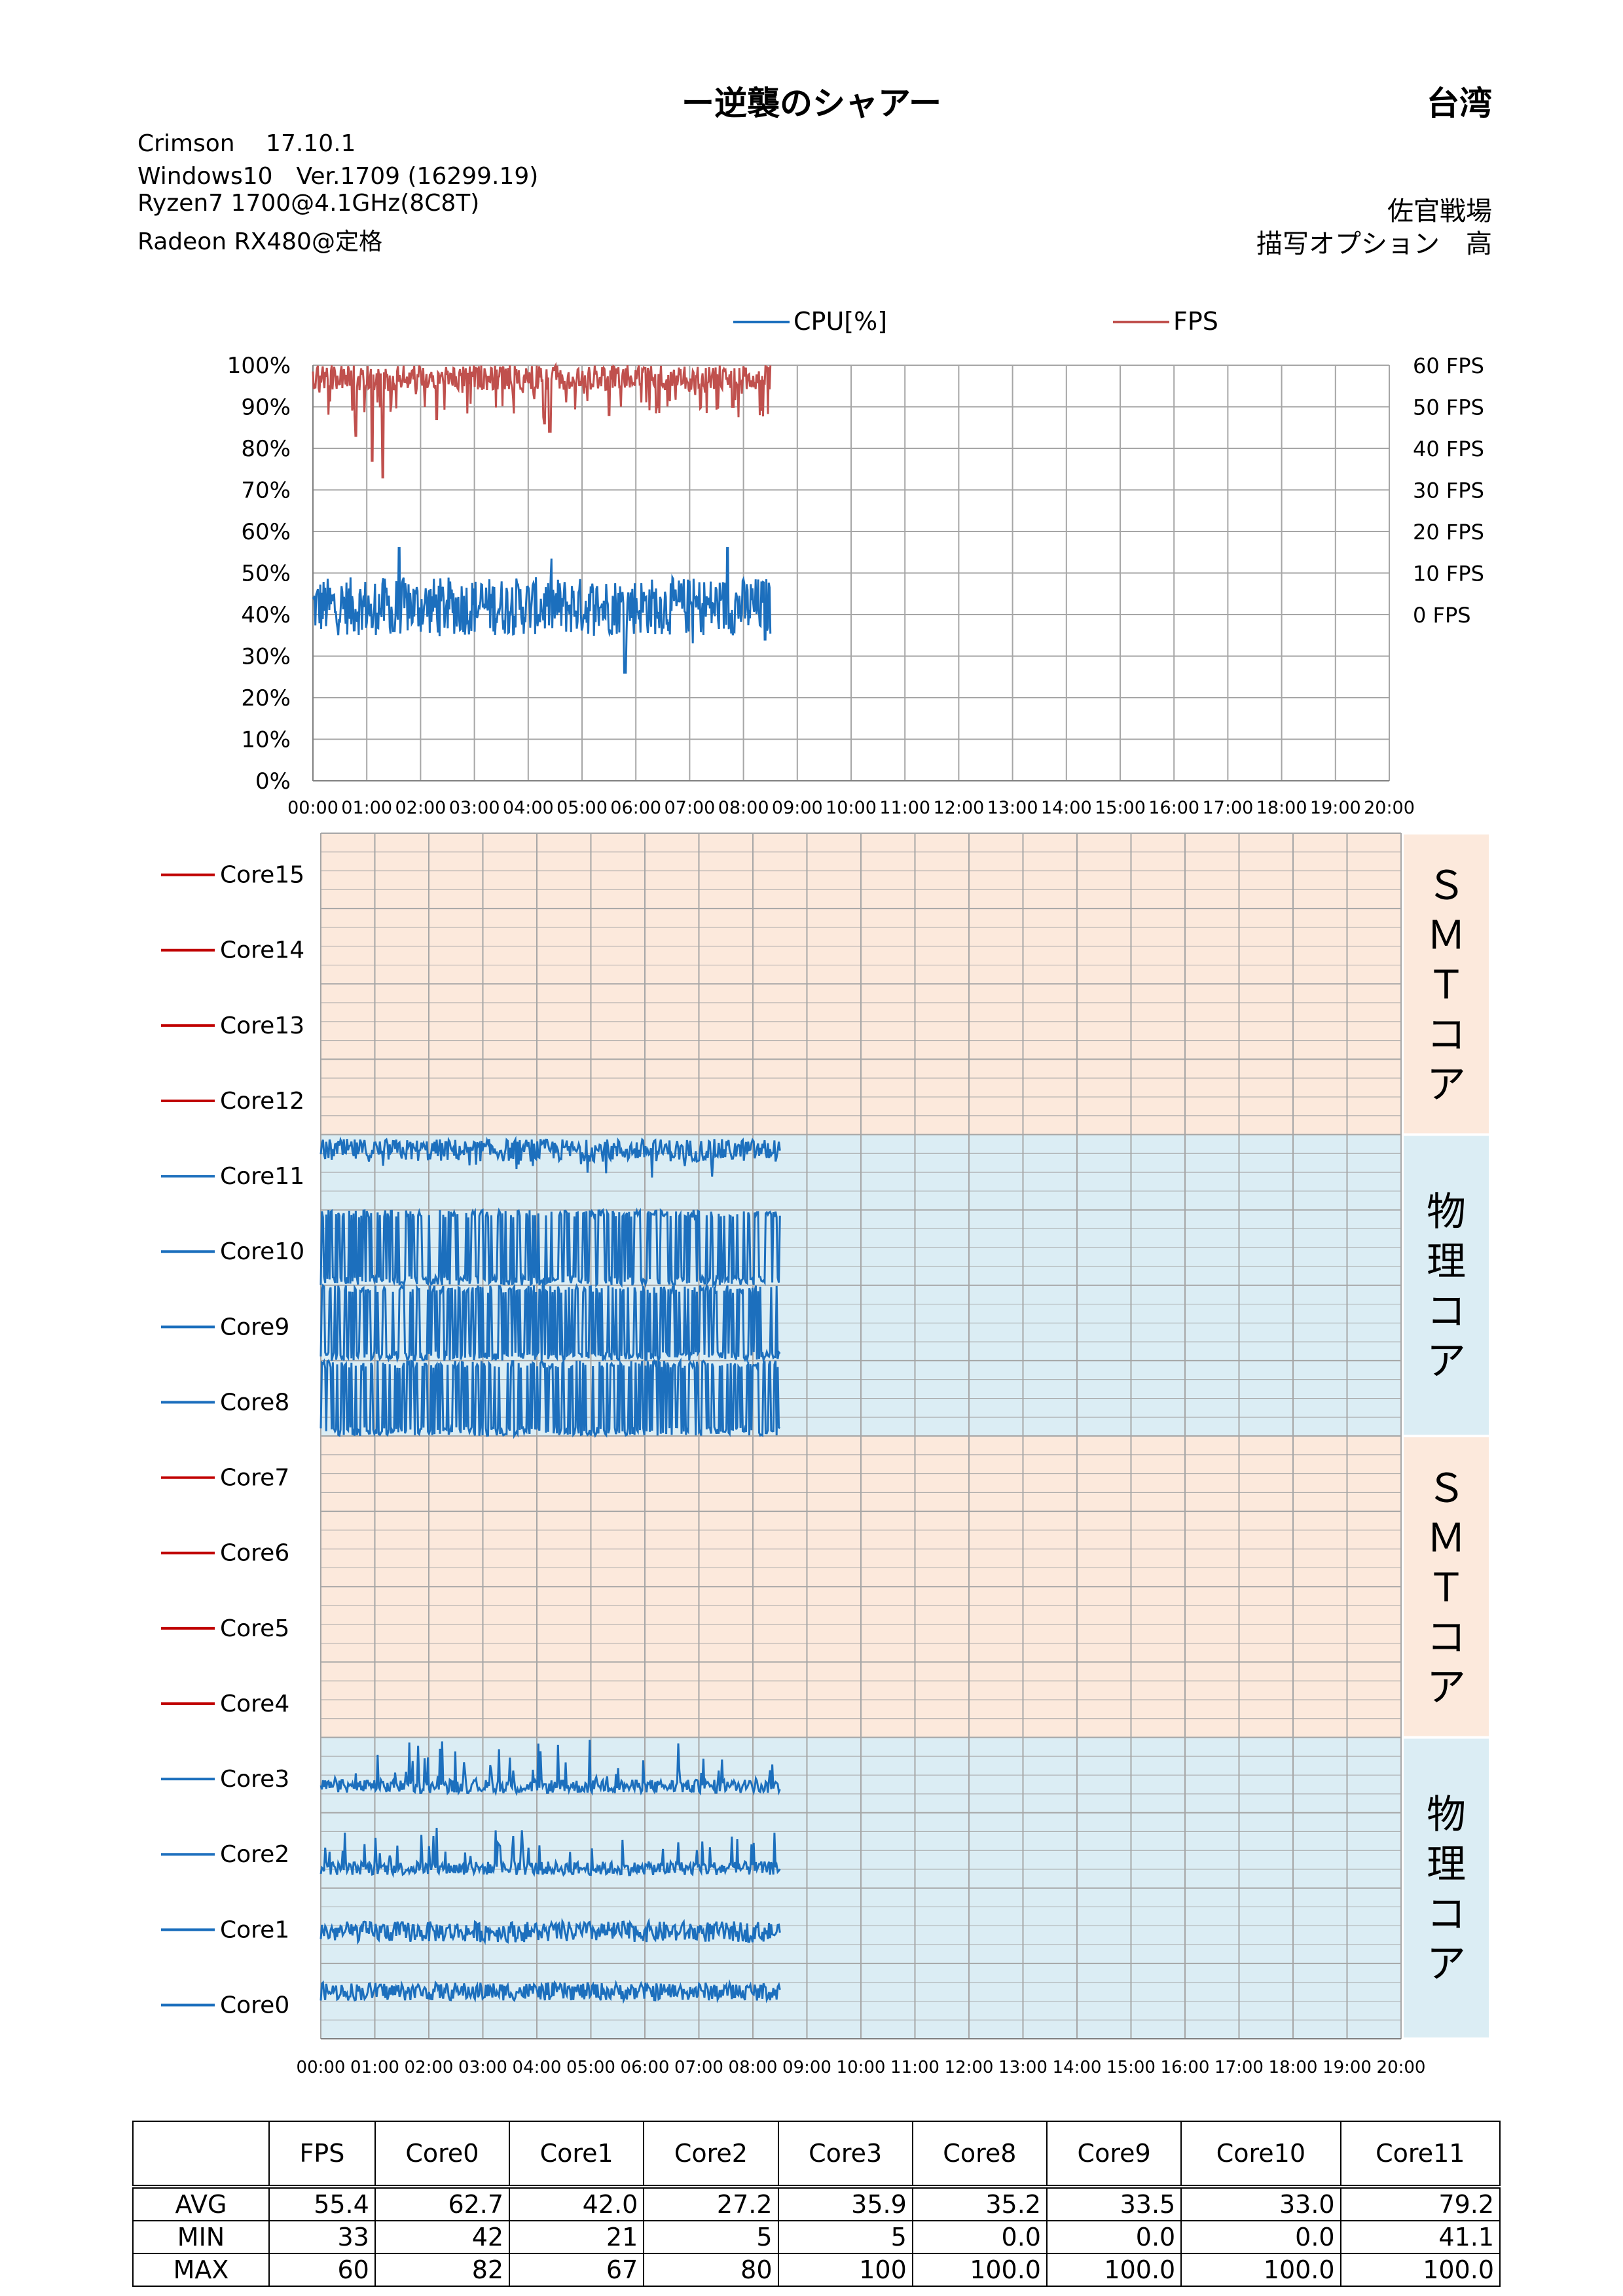  I want to click on core-legend-label: Core4, so click(254, 1704).